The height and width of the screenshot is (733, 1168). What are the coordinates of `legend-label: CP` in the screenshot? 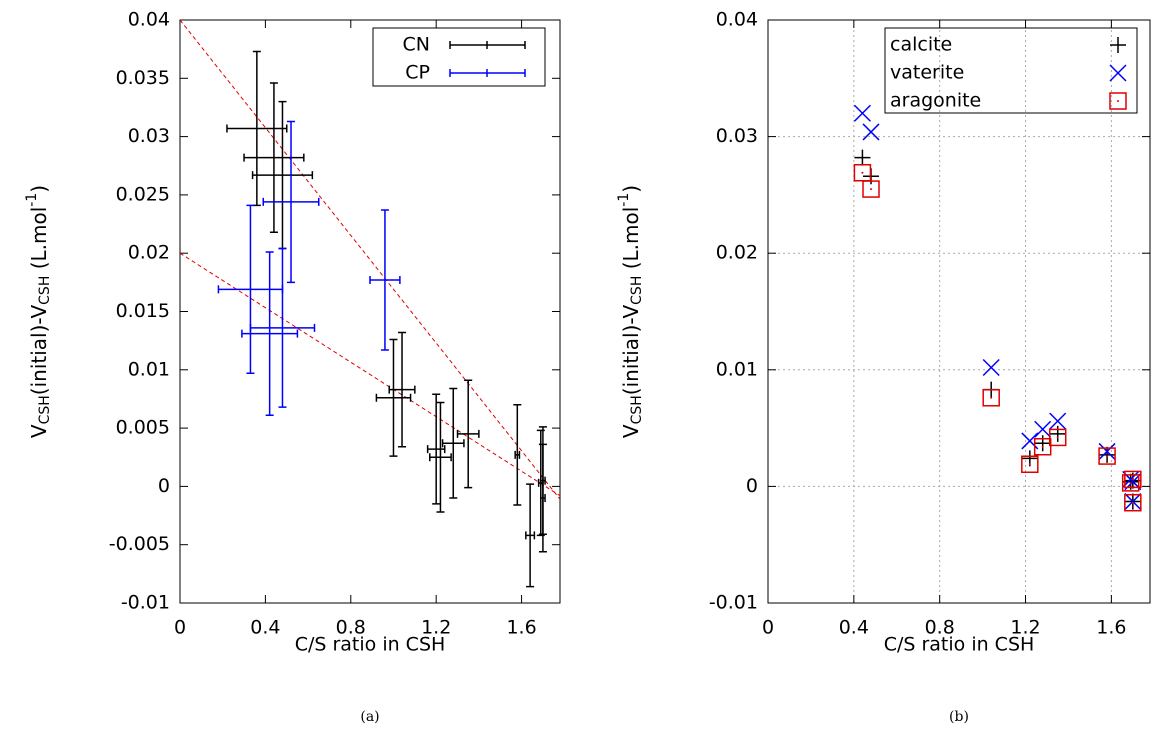 It's located at (417, 73).